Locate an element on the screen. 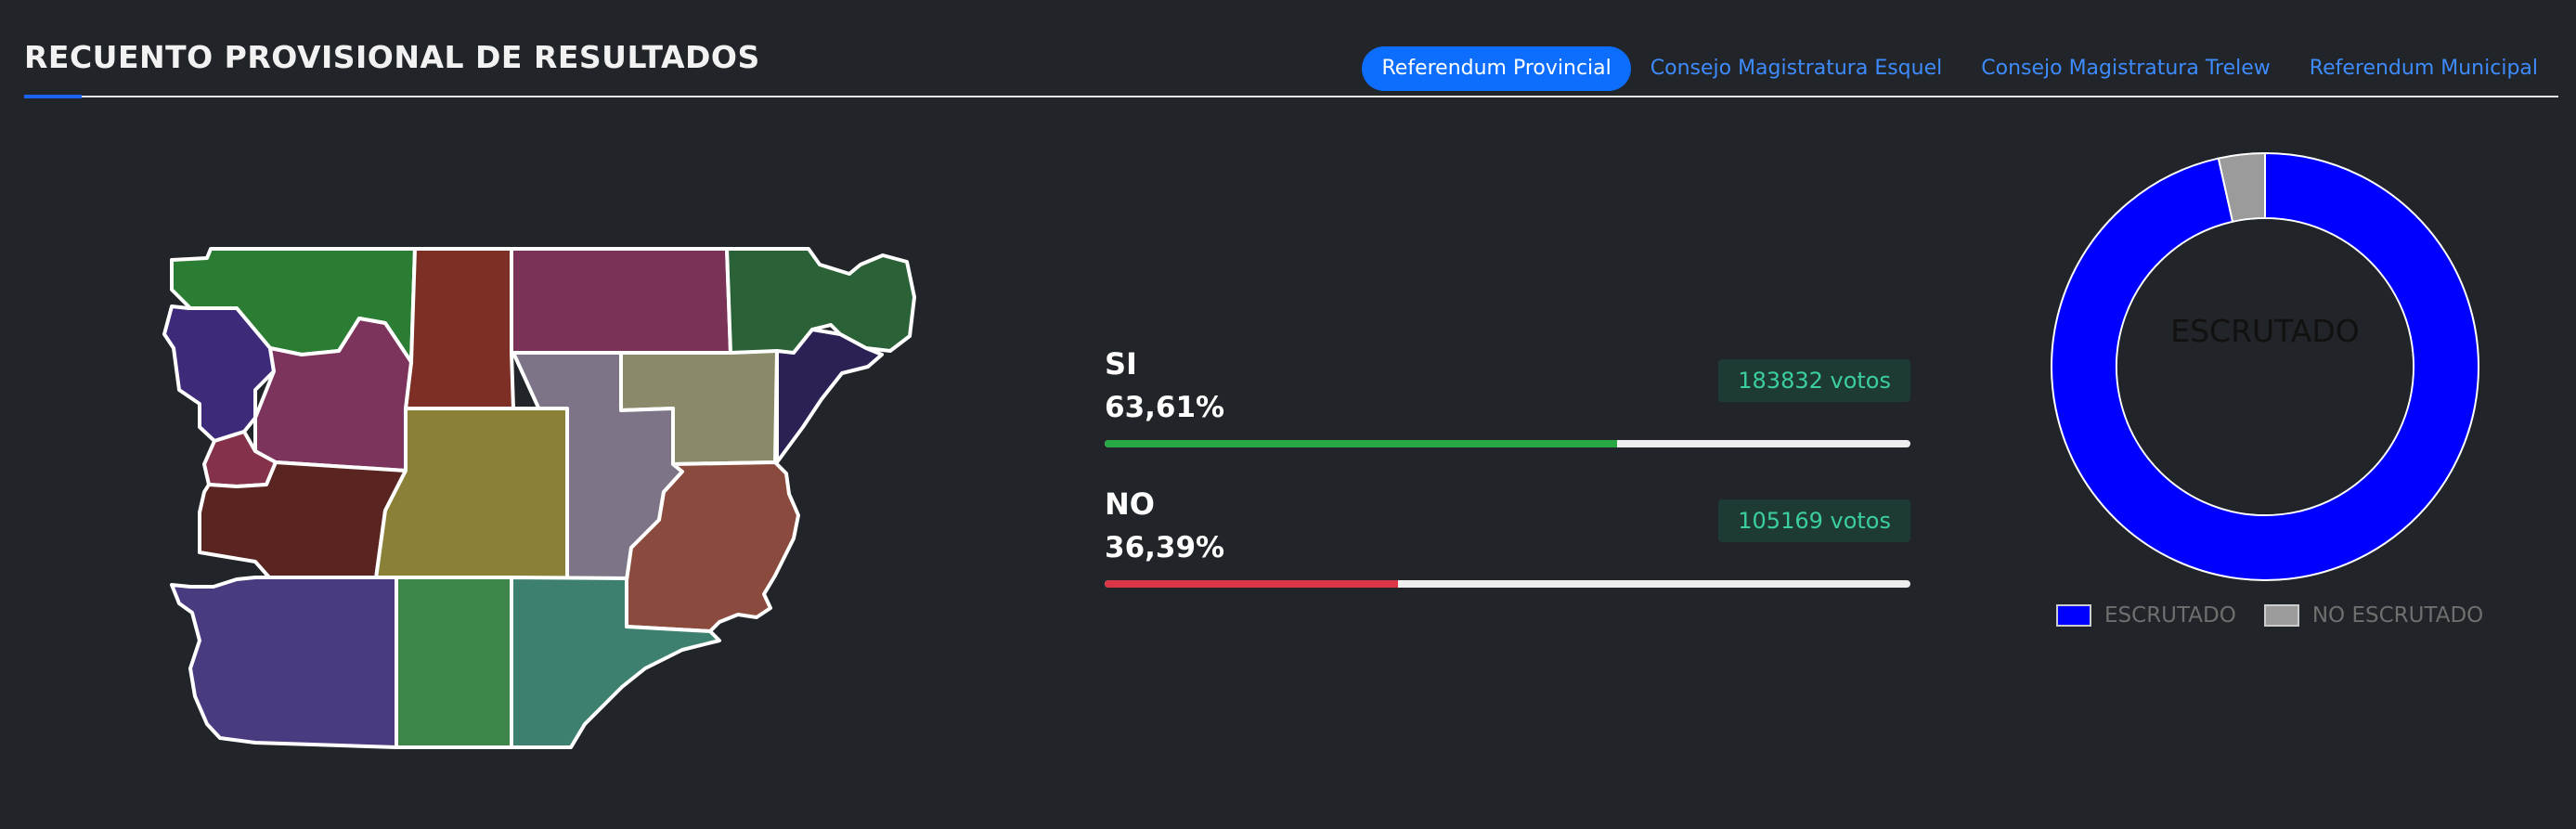  legend-item-escrutado: ESCRUTADO is located at coordinates (2146, 616).